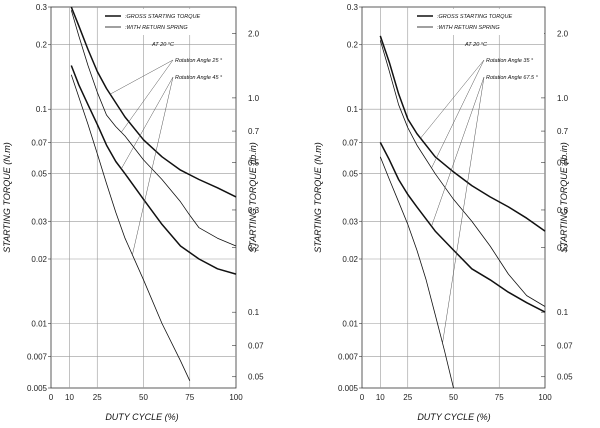  I want to click on rotation-angle-annotation: Rotation Angle 45 °, so click(199, 78).